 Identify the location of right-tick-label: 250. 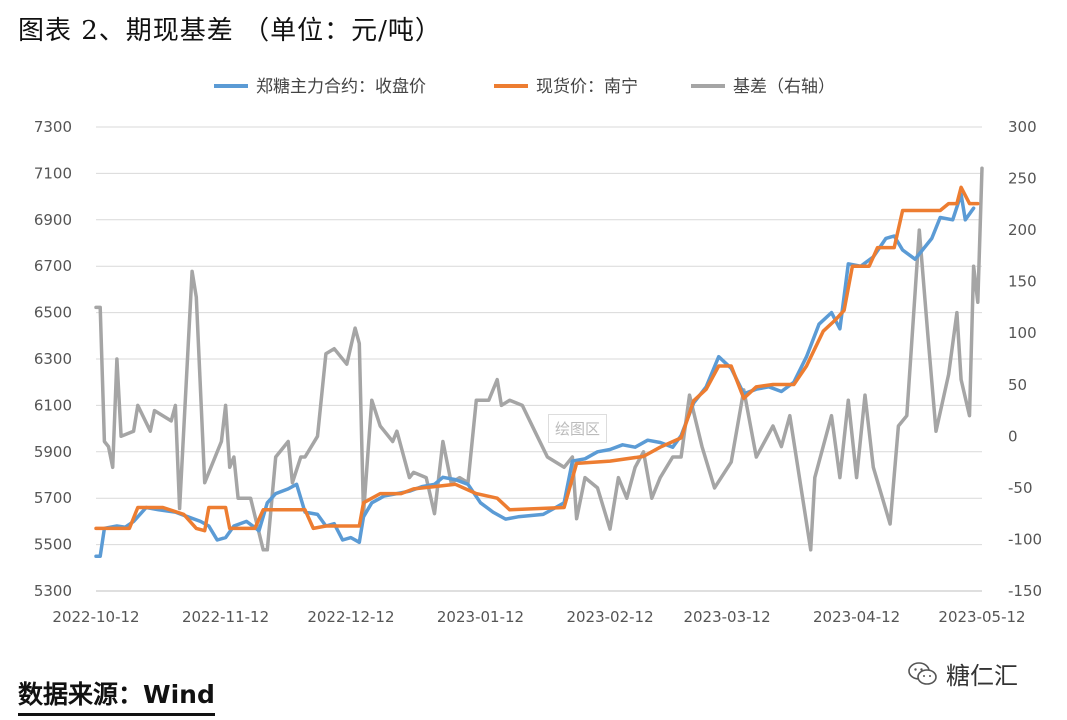
(1022, 179).